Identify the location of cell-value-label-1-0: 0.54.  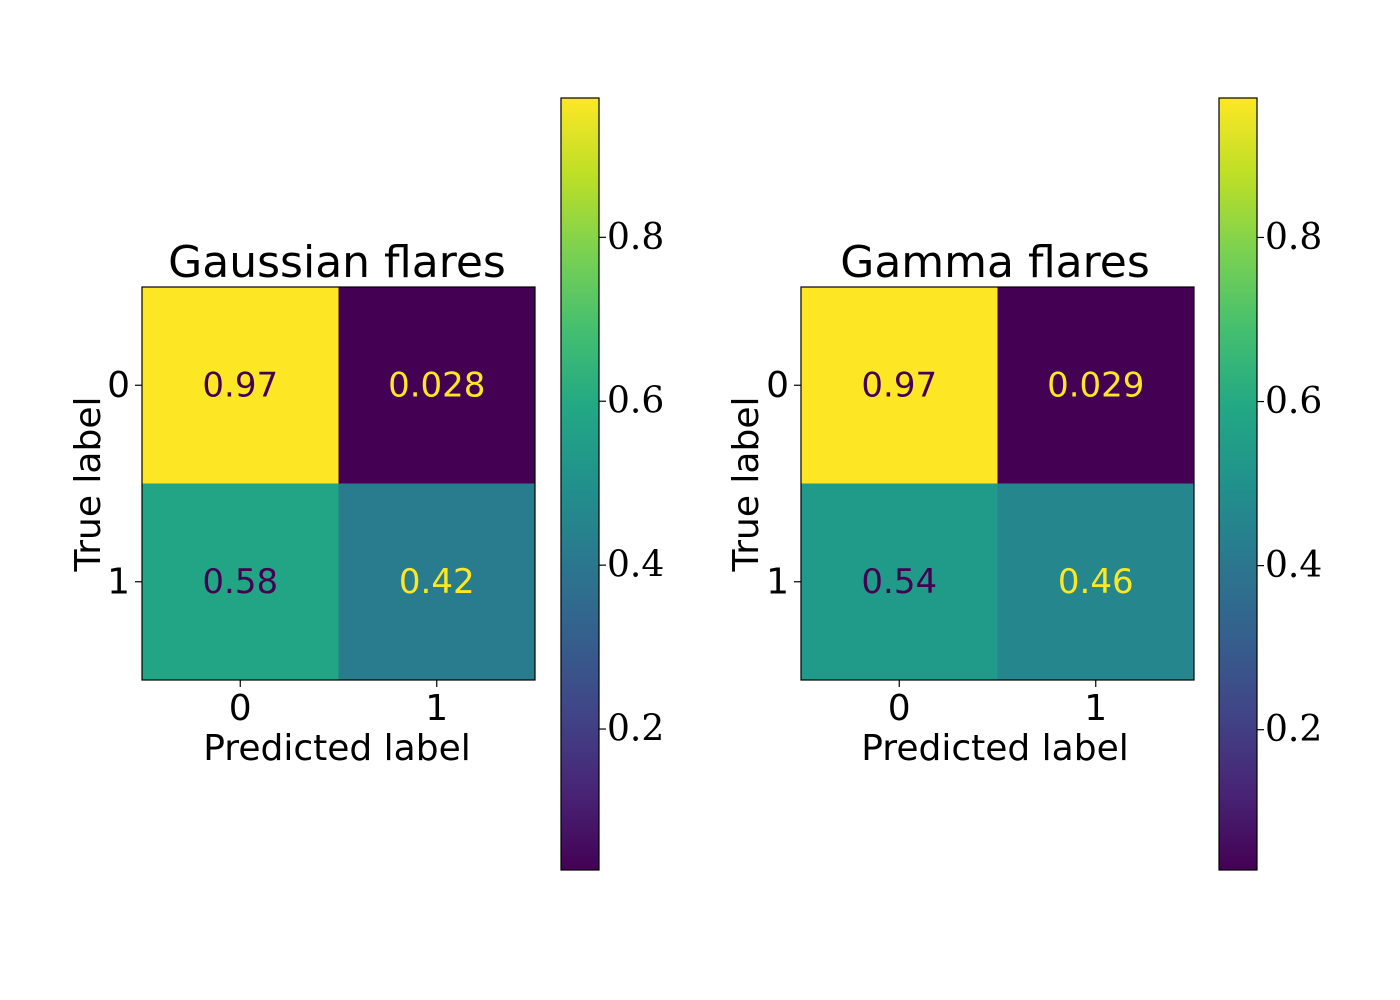
(899, 582).